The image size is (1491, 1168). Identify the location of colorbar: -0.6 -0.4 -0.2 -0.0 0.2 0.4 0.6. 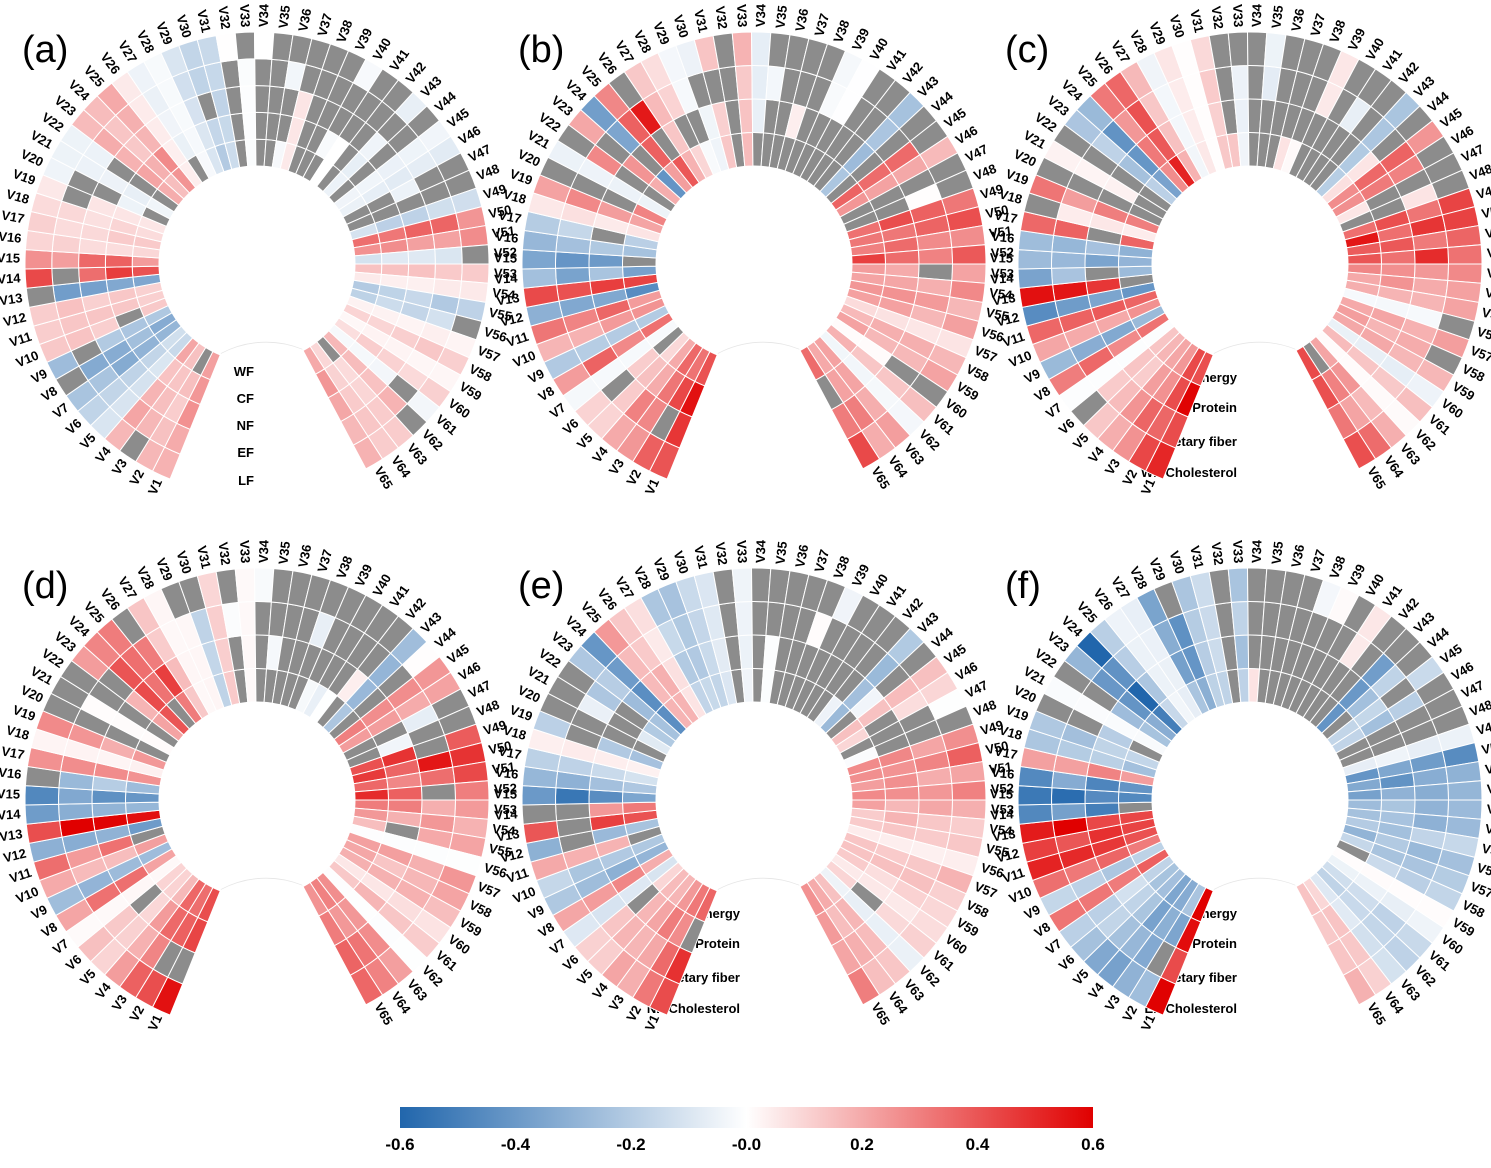
(745, 1130).